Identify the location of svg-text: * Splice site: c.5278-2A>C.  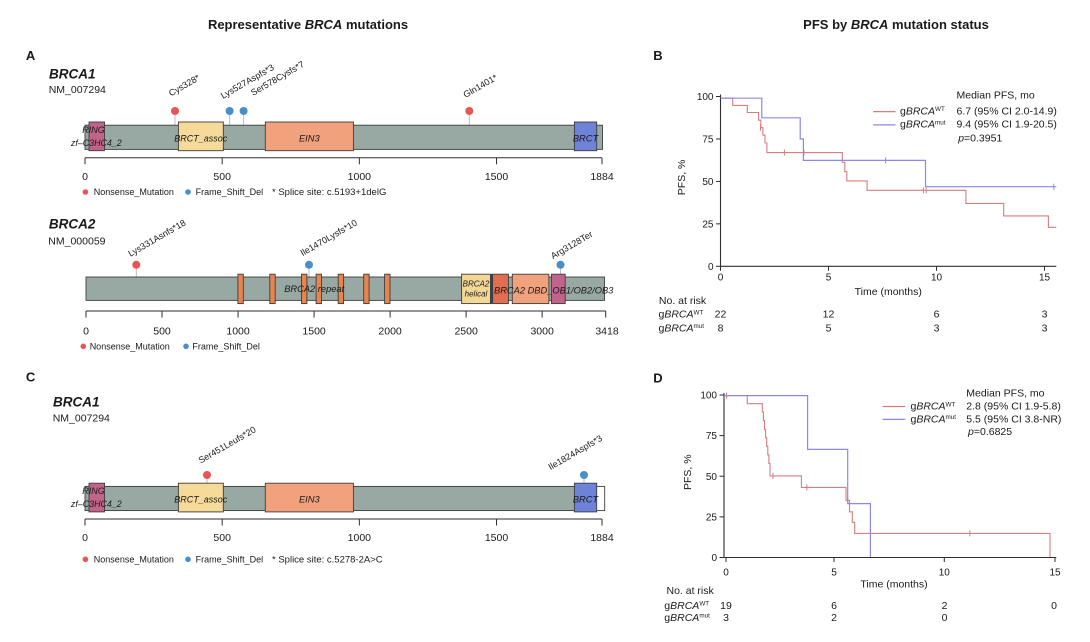
(327, 560).